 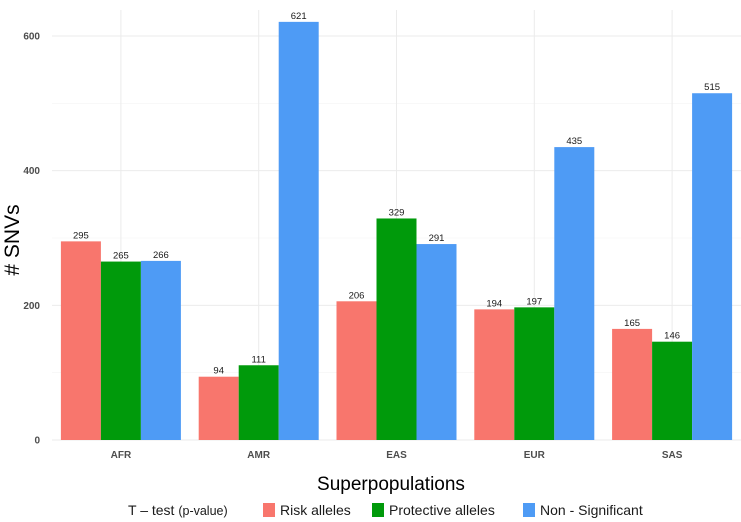 What do you see at coordinates (31, 171) in the screenshot?
I see `y-tick-label: 400` at bounding box center [31, 171].